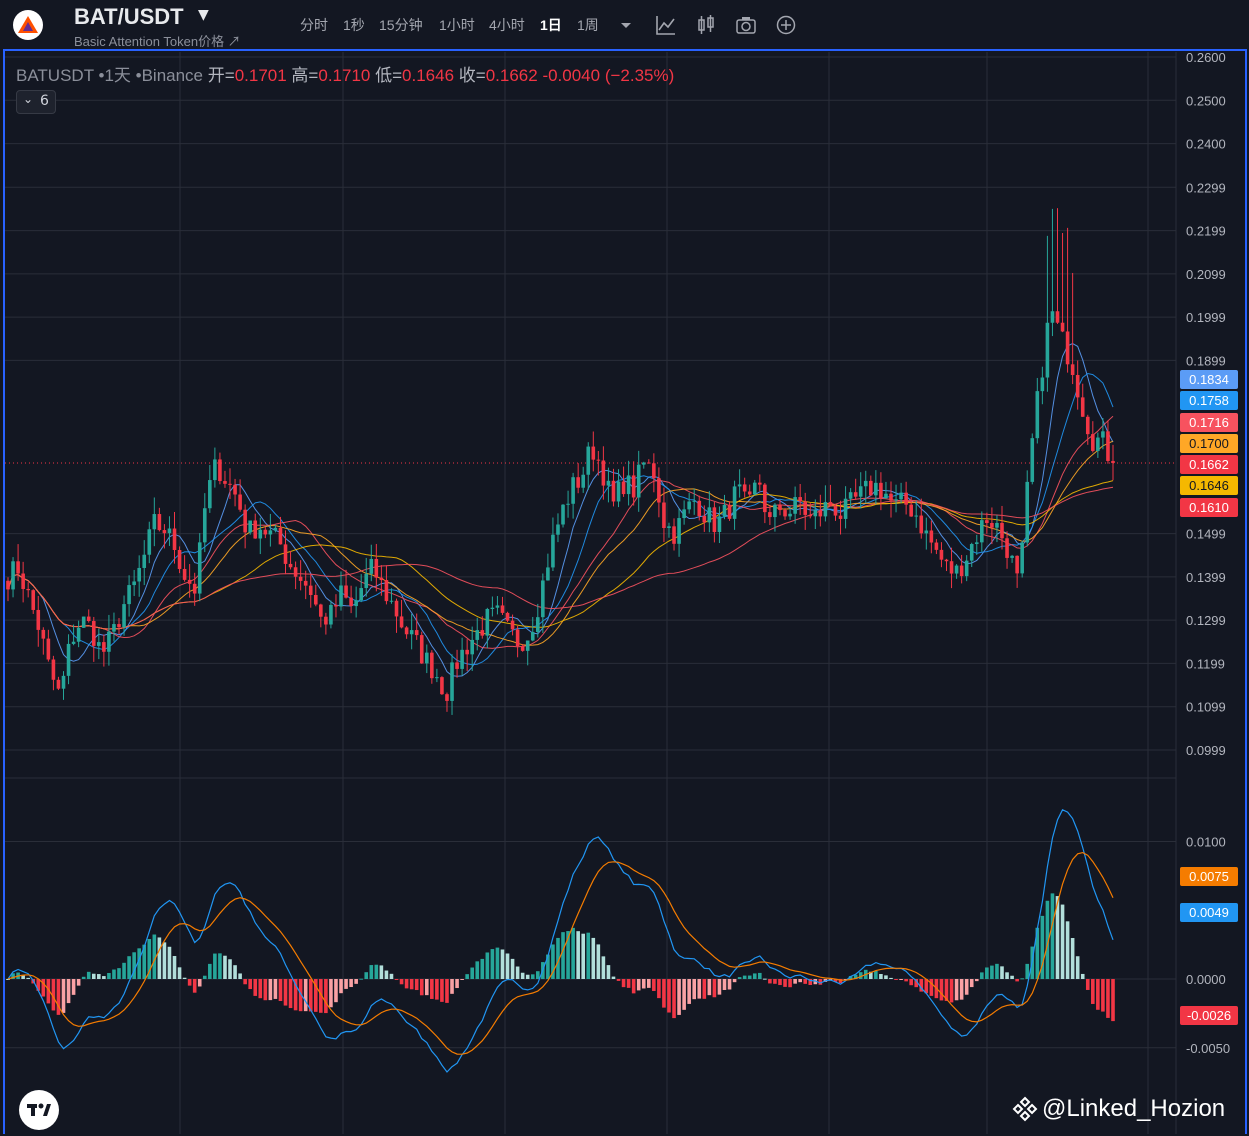  I want to click on camera-icon, so click(746, 25).